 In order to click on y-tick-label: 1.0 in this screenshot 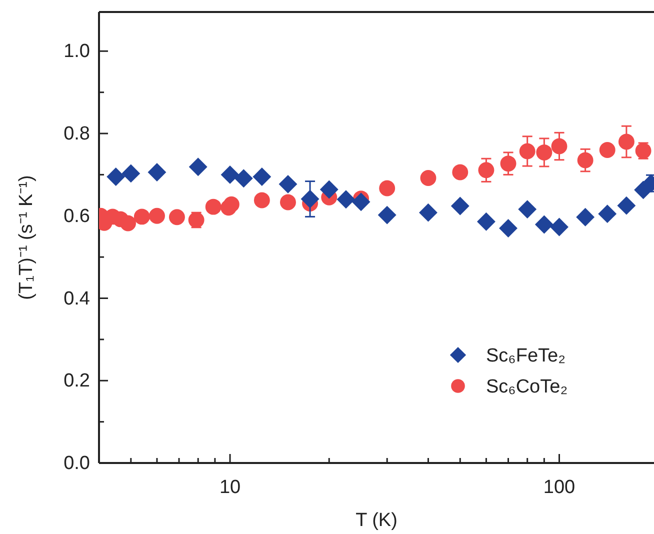, I will do `click(77, 51)`.